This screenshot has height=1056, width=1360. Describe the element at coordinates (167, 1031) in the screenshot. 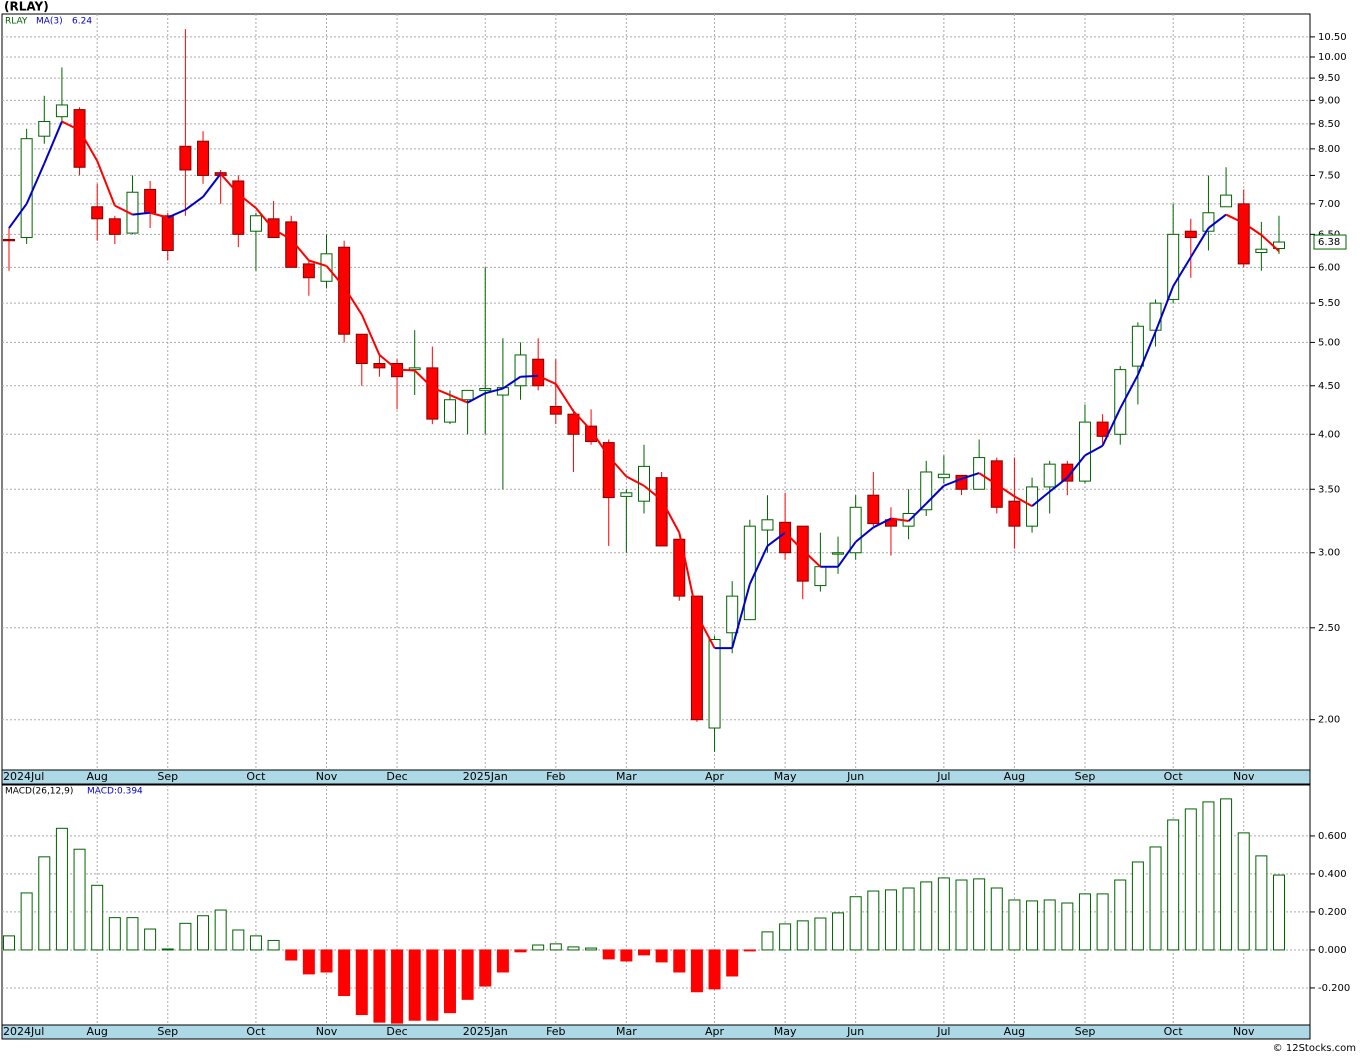

I see `x-tick-label: Sep` at that location.